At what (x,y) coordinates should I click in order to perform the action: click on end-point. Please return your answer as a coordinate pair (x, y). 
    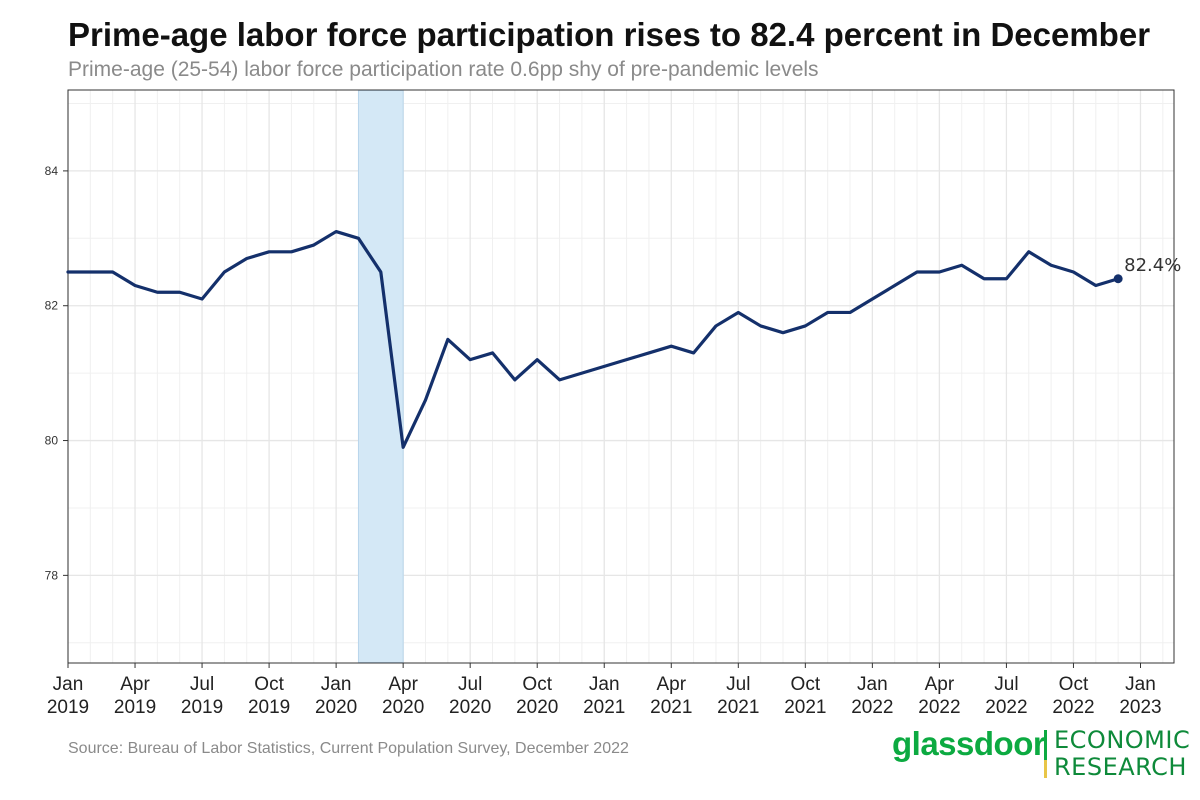
    Looking at the image, I should click on (1118, 279).